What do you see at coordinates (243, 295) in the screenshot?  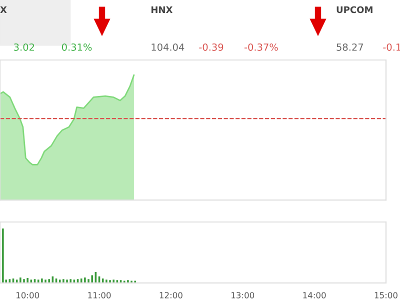 I see `x-tick-label: 13:00` at bounding box center [243, 295].